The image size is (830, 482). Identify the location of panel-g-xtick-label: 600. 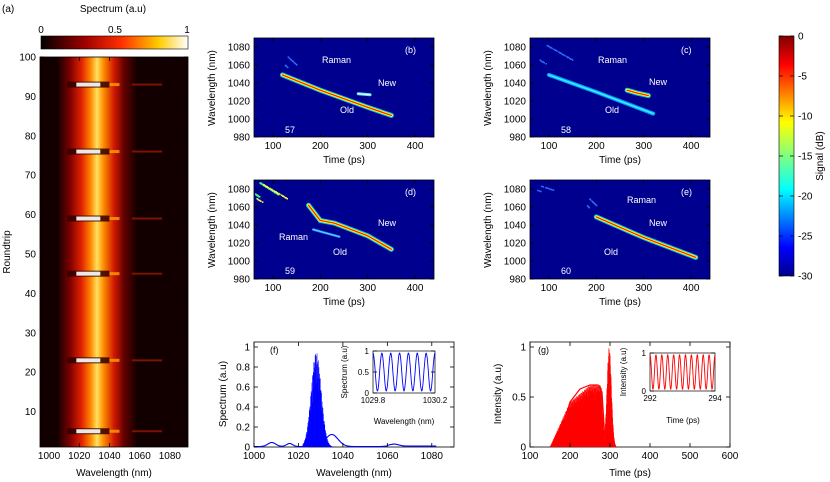
(730, 456).